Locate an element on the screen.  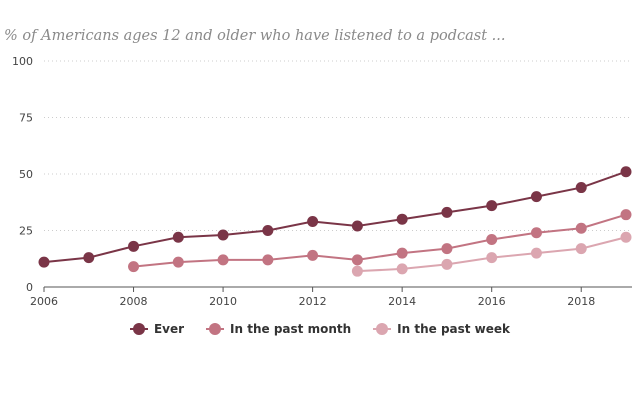
x-tick-label: 2018 is located at coordinates (581, 301).